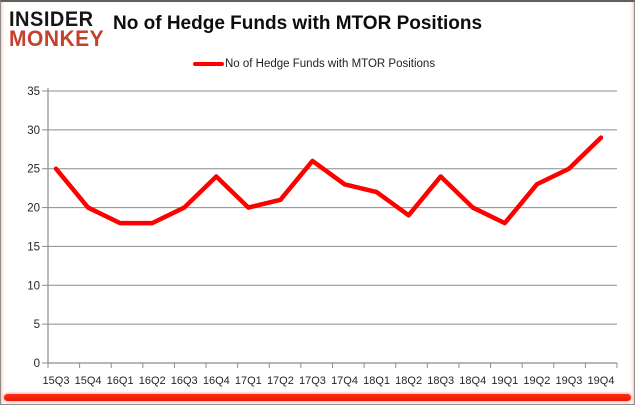 The height and width of the screenshot is (405, 635). I want to click on x-axis-label: 16Q2, so click(152, 381).